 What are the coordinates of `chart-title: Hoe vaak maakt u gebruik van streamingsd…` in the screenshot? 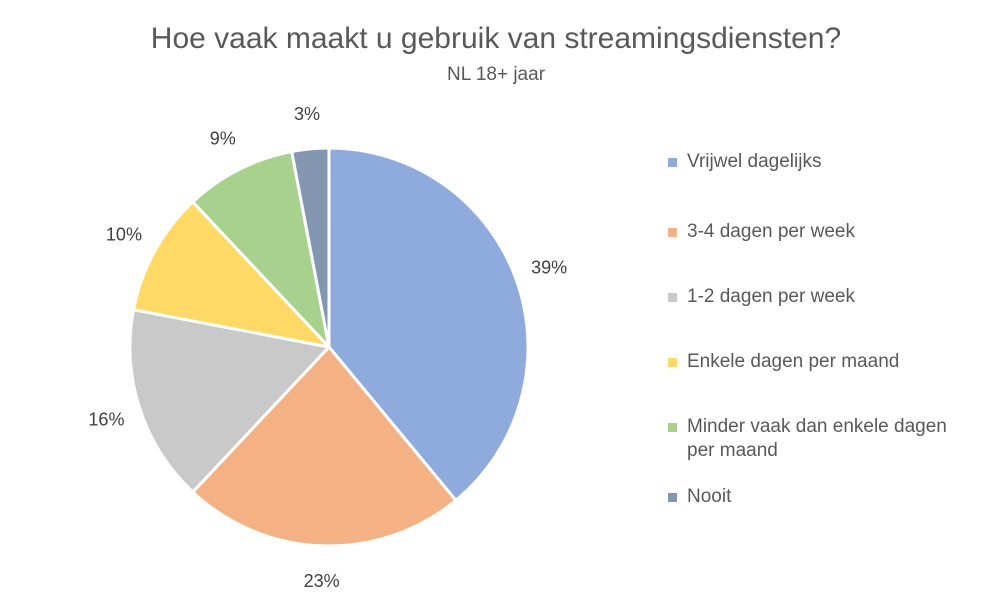 It's located at (496, 38).